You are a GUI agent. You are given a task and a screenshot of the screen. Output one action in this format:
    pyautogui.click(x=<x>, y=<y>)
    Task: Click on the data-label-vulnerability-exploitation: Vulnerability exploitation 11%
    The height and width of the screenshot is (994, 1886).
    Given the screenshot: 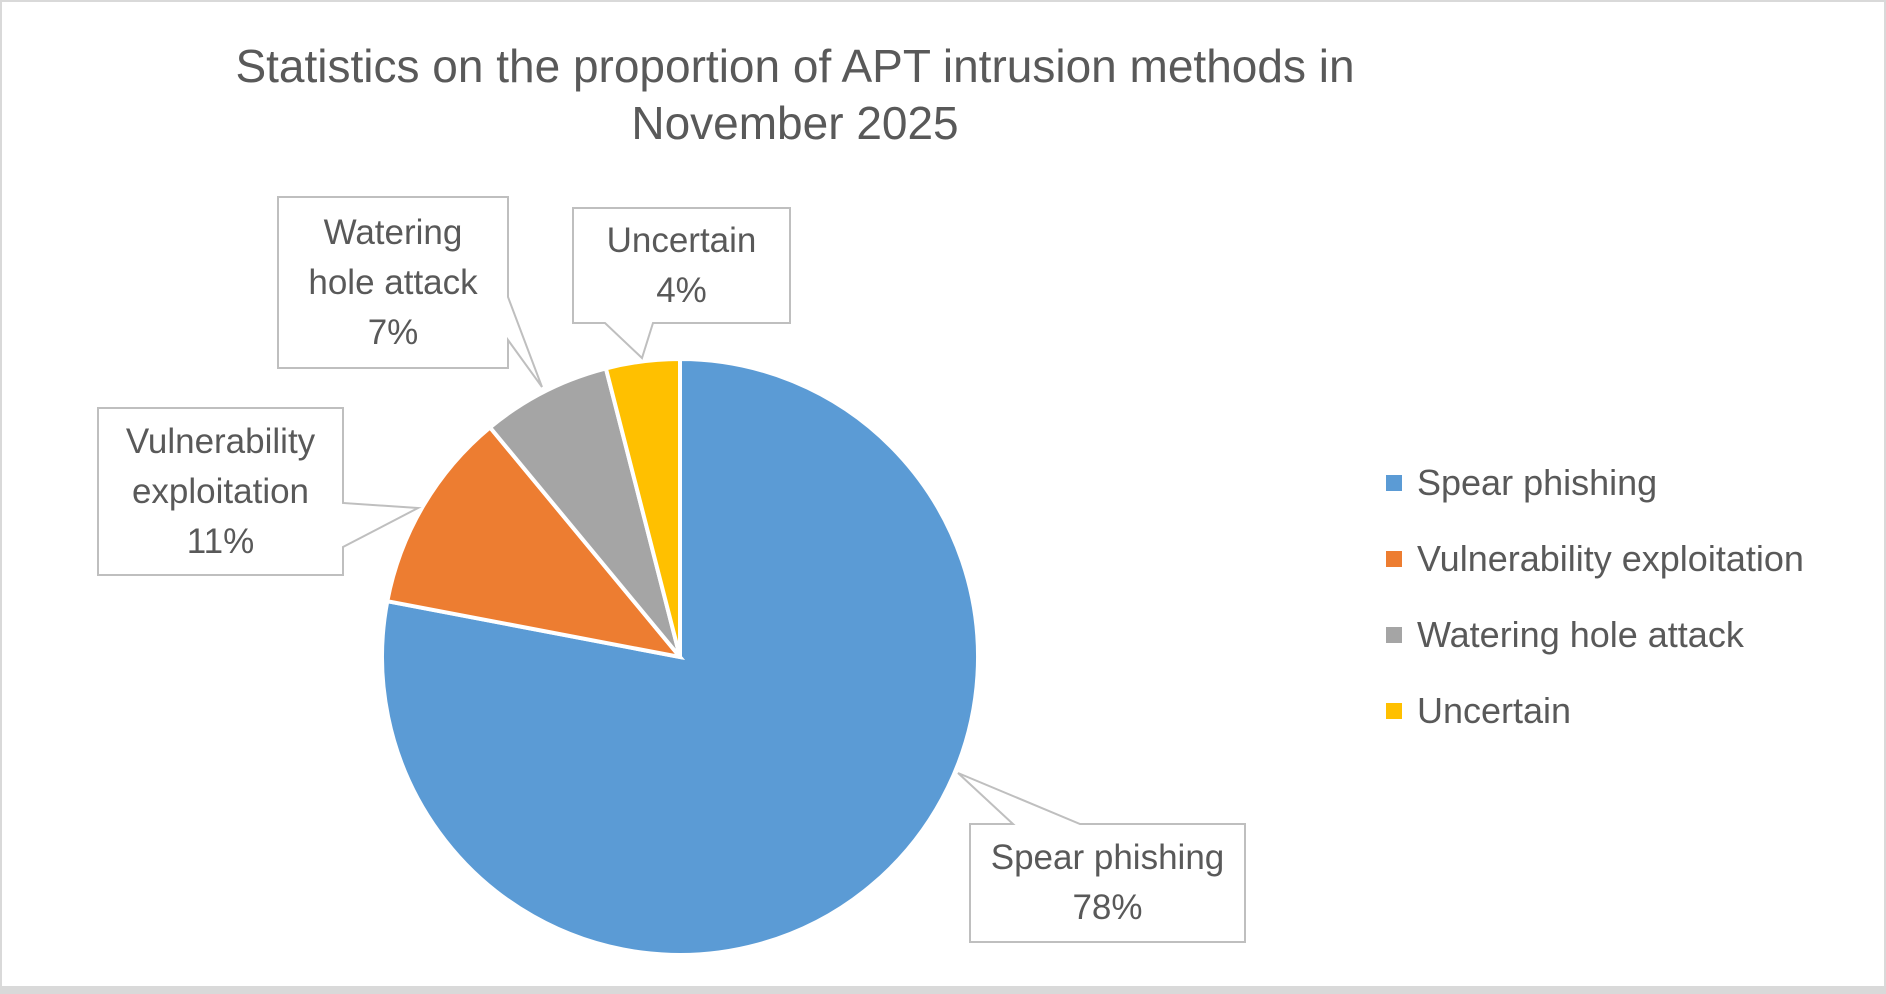 What is the action you would take?
    pyautogui.click(x=220, y=491)
    